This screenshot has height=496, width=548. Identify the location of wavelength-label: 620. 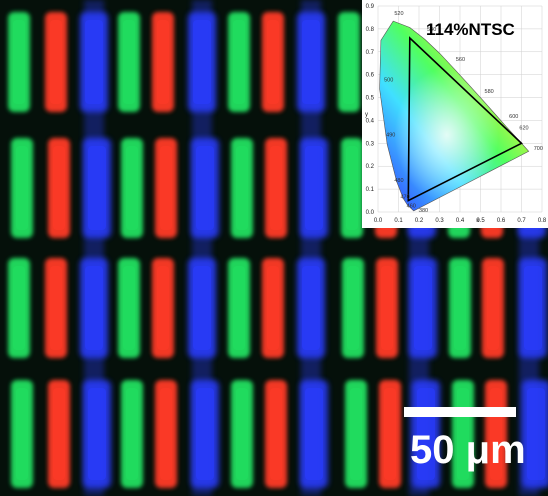
(523, 129).